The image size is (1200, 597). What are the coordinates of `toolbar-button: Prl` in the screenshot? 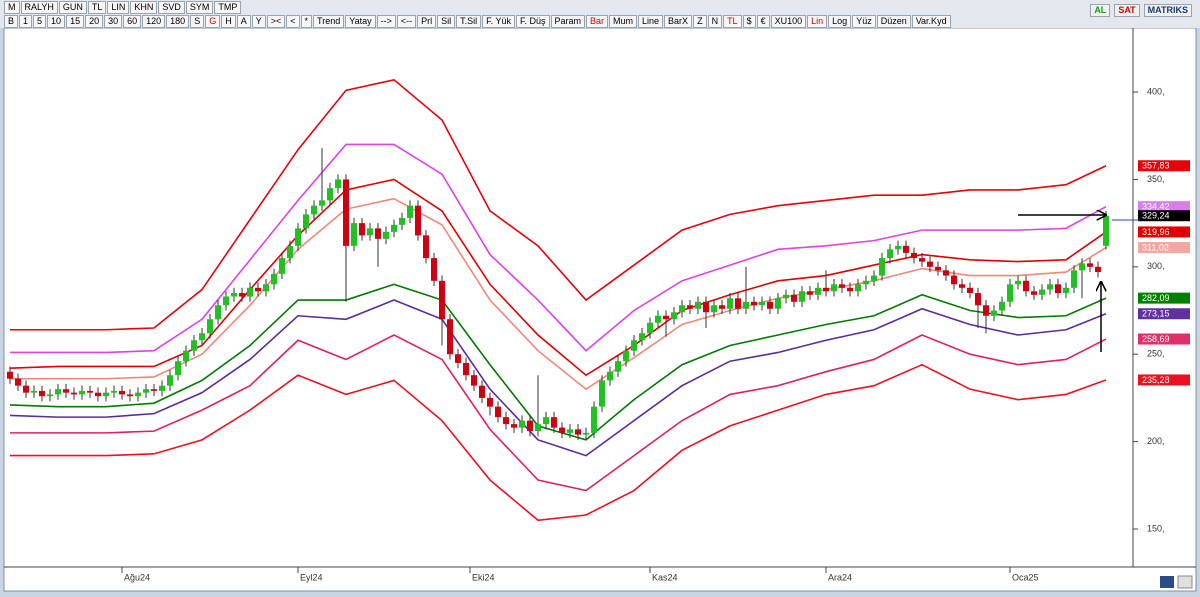 It's located at (427, 21).